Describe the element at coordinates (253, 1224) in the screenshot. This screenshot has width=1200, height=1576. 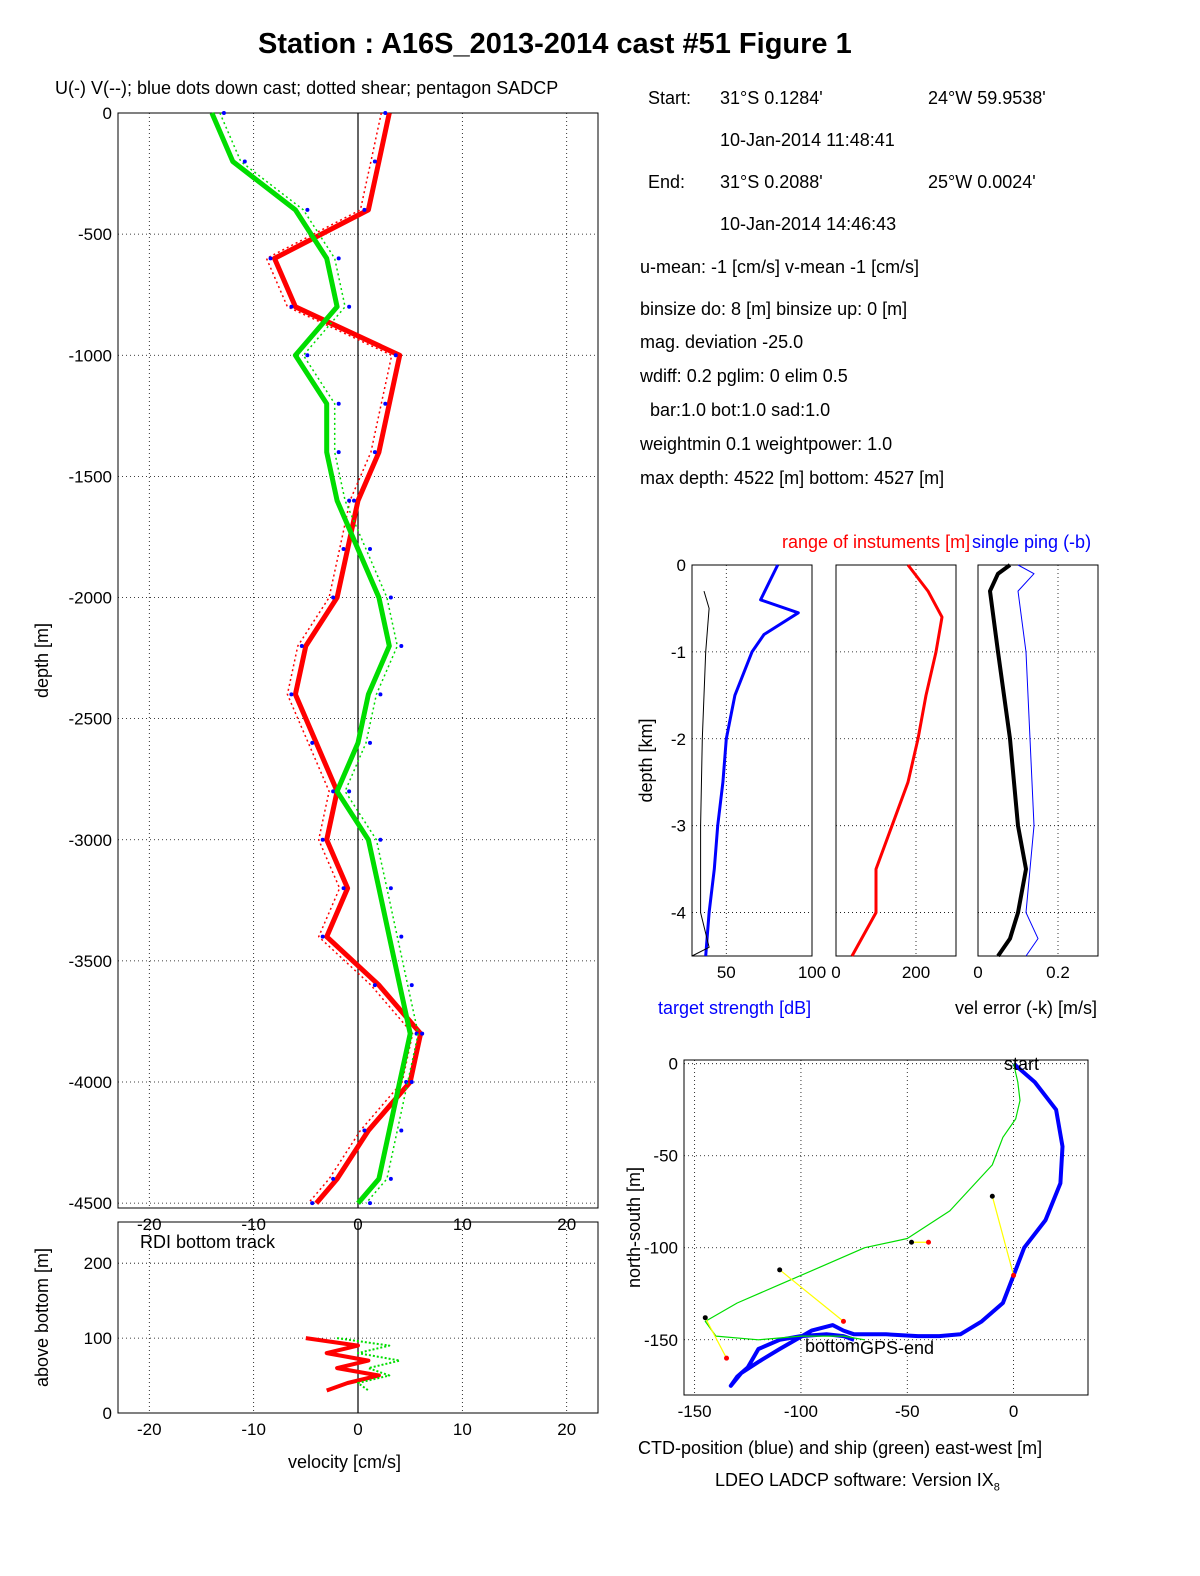
I see `main-xtick-label-1: -10` at that location.